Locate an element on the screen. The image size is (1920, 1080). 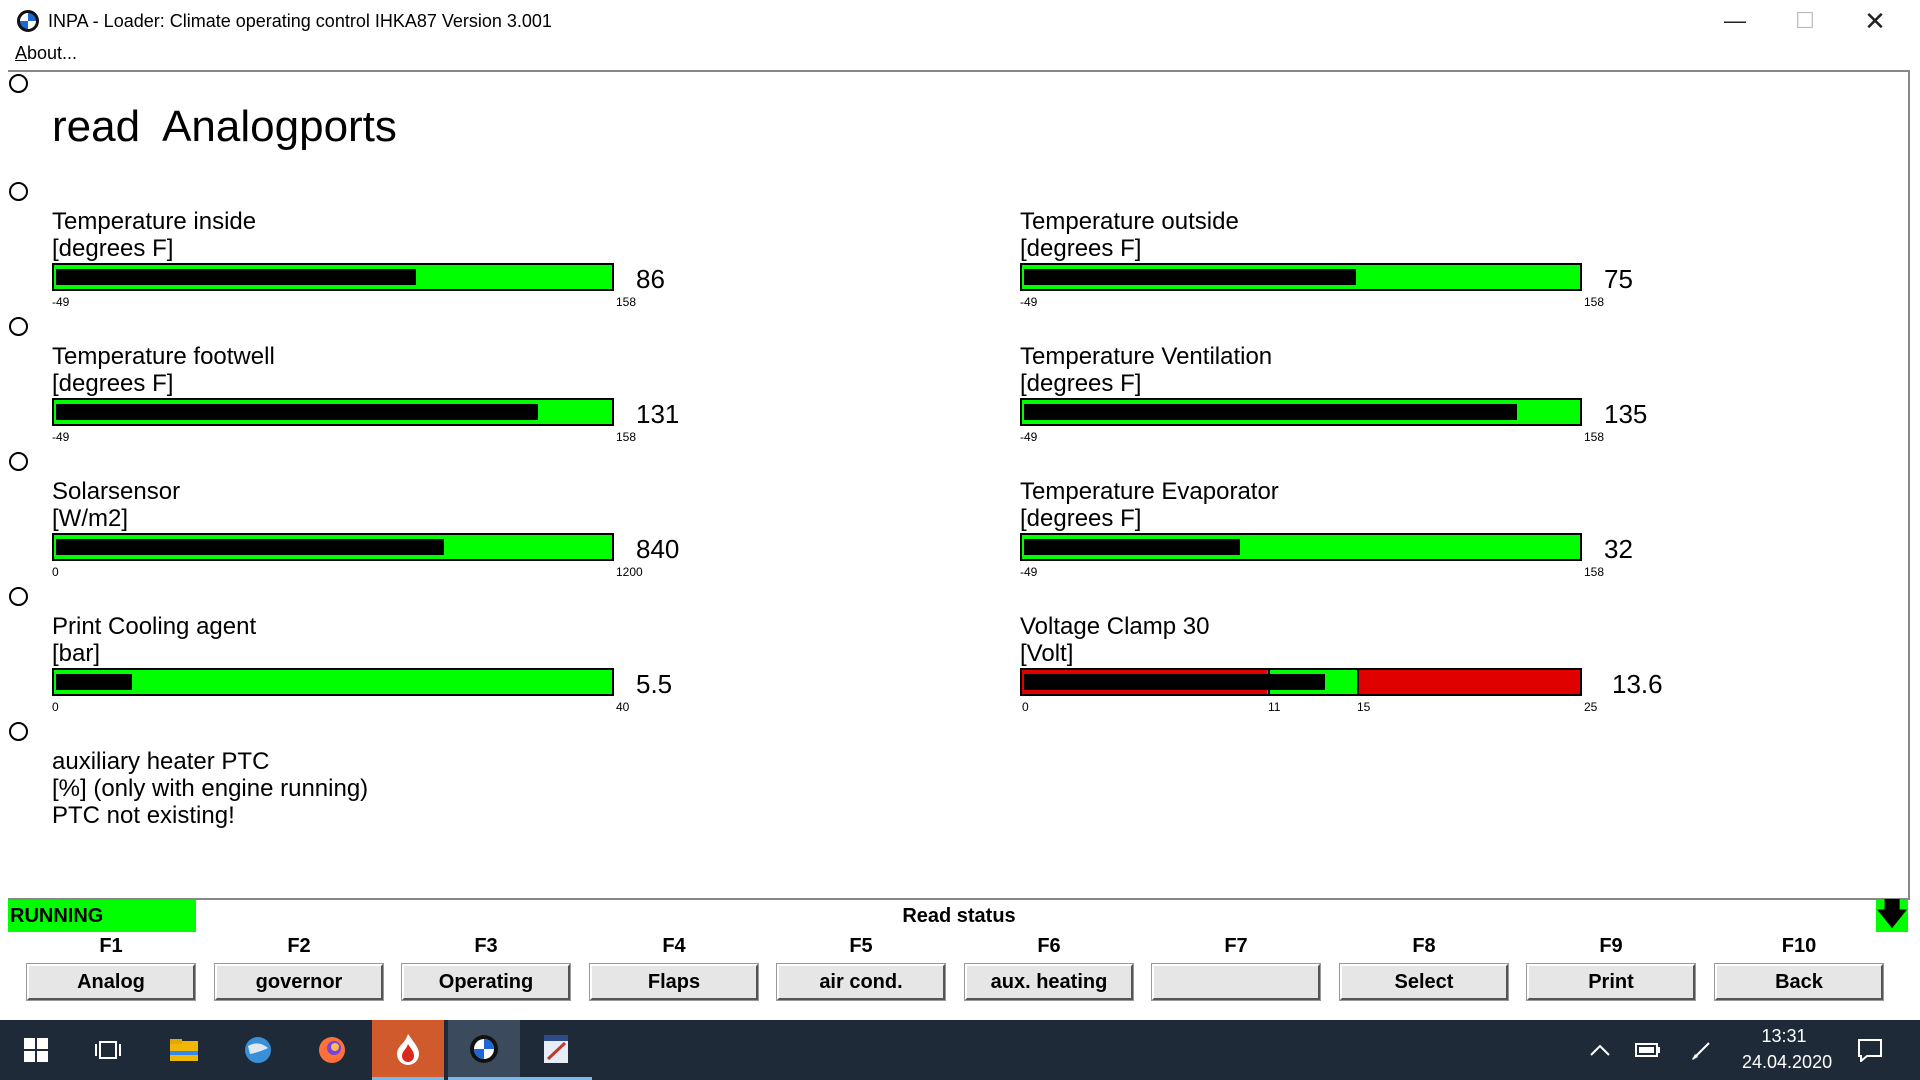
battery-icon is located at coordinates (1648, 1050).